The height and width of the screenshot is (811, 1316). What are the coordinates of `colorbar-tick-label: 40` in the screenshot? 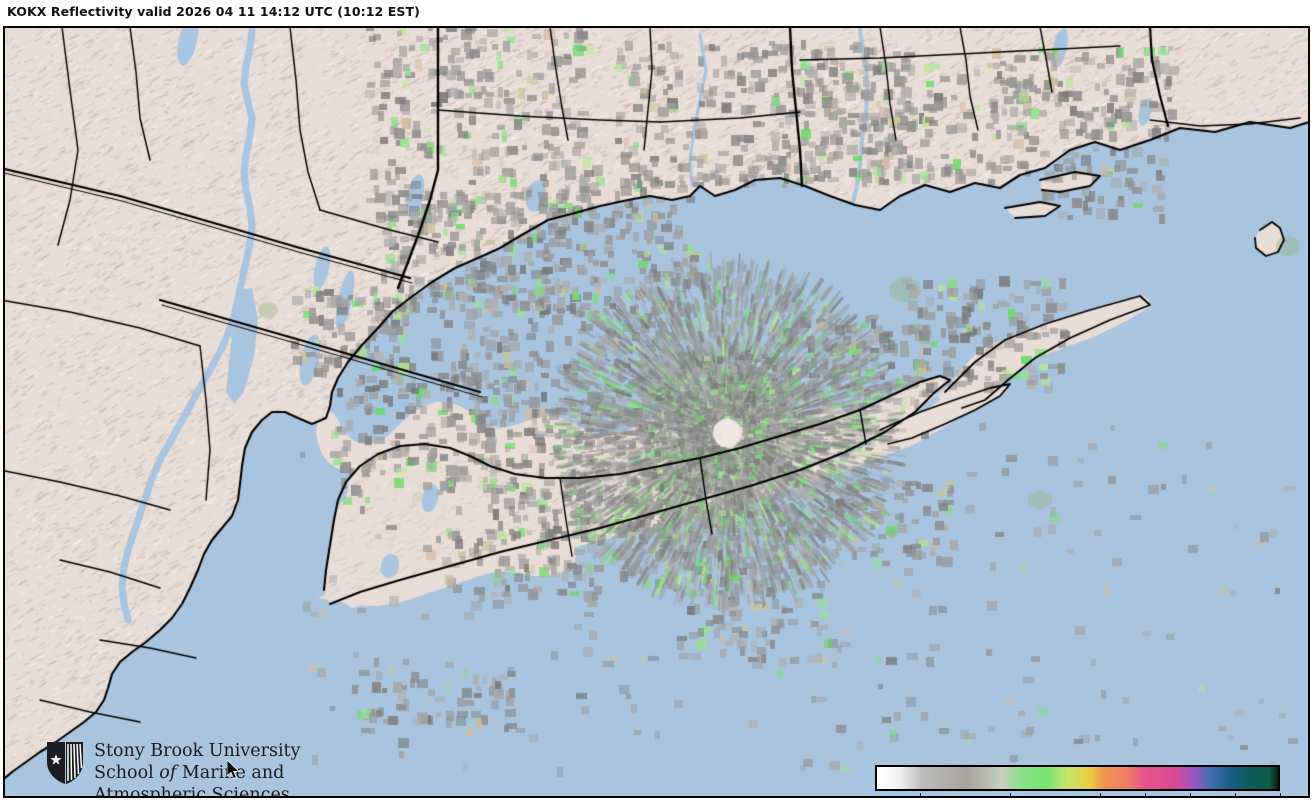 It's located at (1100, 797).